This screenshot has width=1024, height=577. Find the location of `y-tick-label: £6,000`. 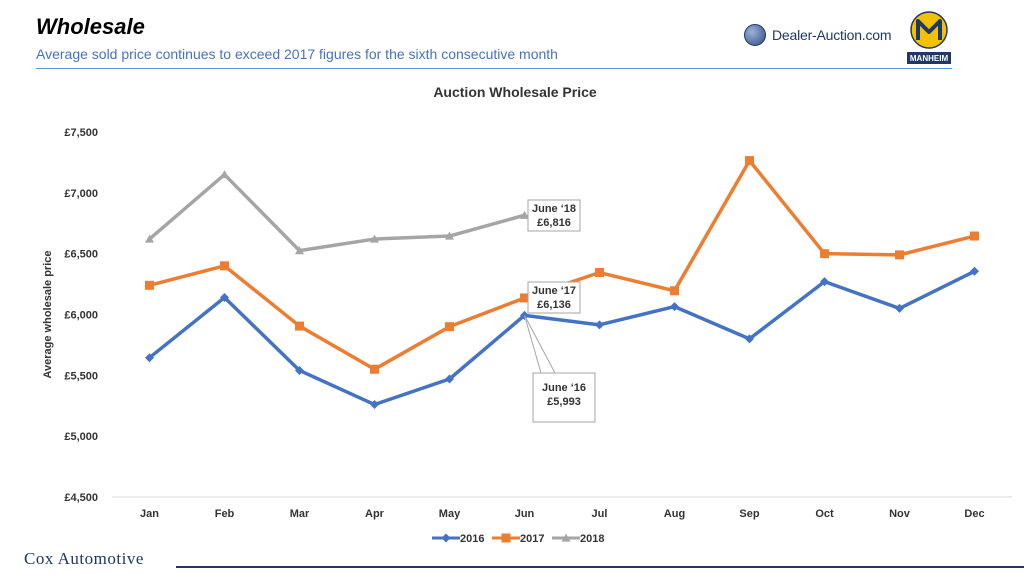

y-tick-label: £6,000 is located at coordinates (81, 316).